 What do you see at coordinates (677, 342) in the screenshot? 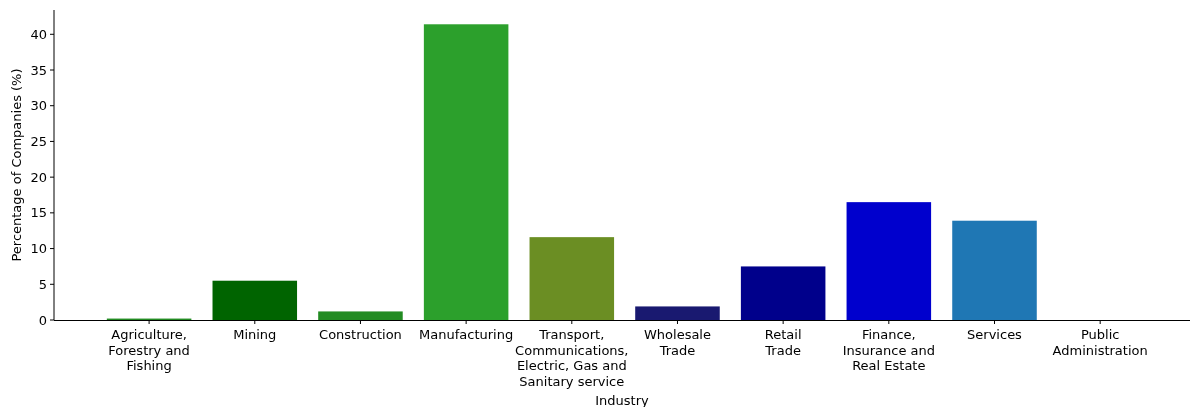
I see `x-tick-label: Wholesale Trade` at bounding box center [677, 342].